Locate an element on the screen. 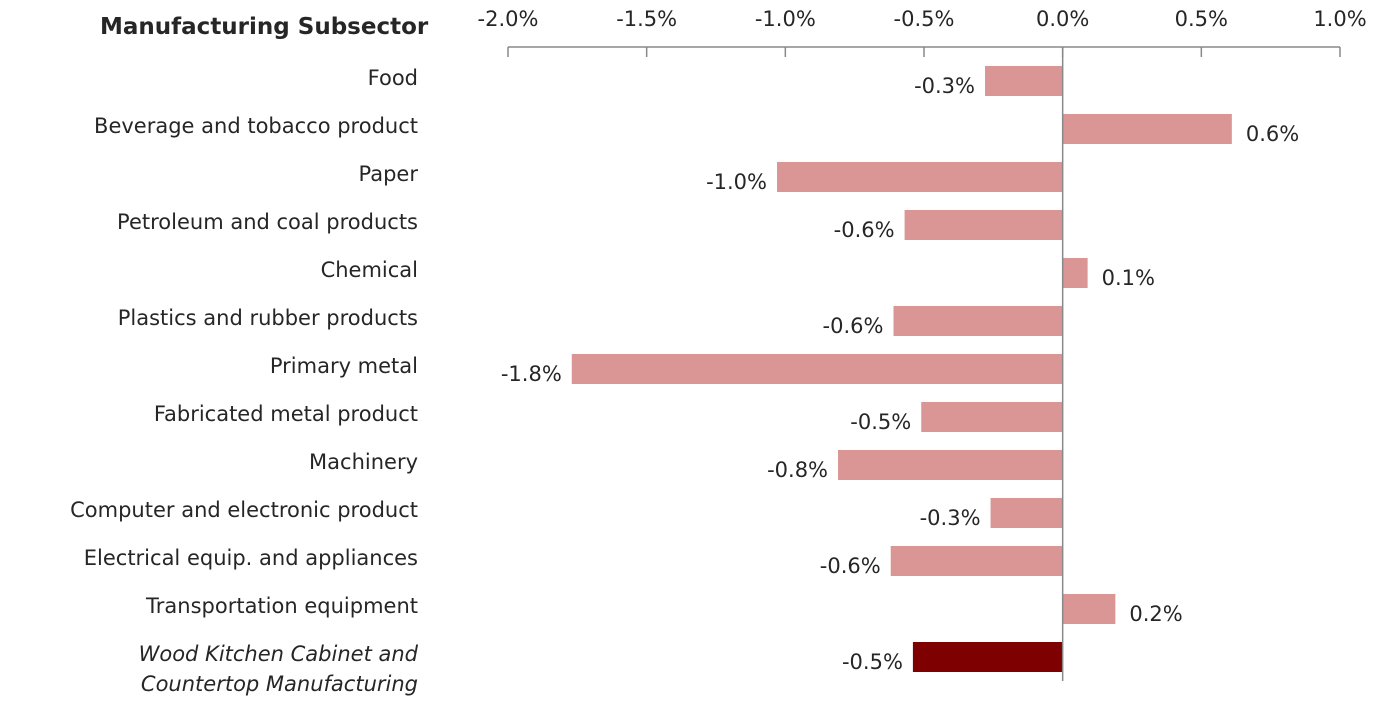  category-label: Machinery is located at coordinates (363, 462).